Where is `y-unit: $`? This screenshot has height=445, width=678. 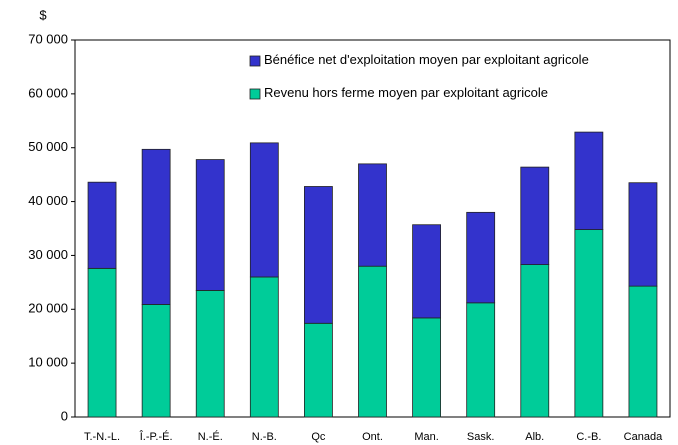
y-unit: $ is located at coordinates (43, 14).